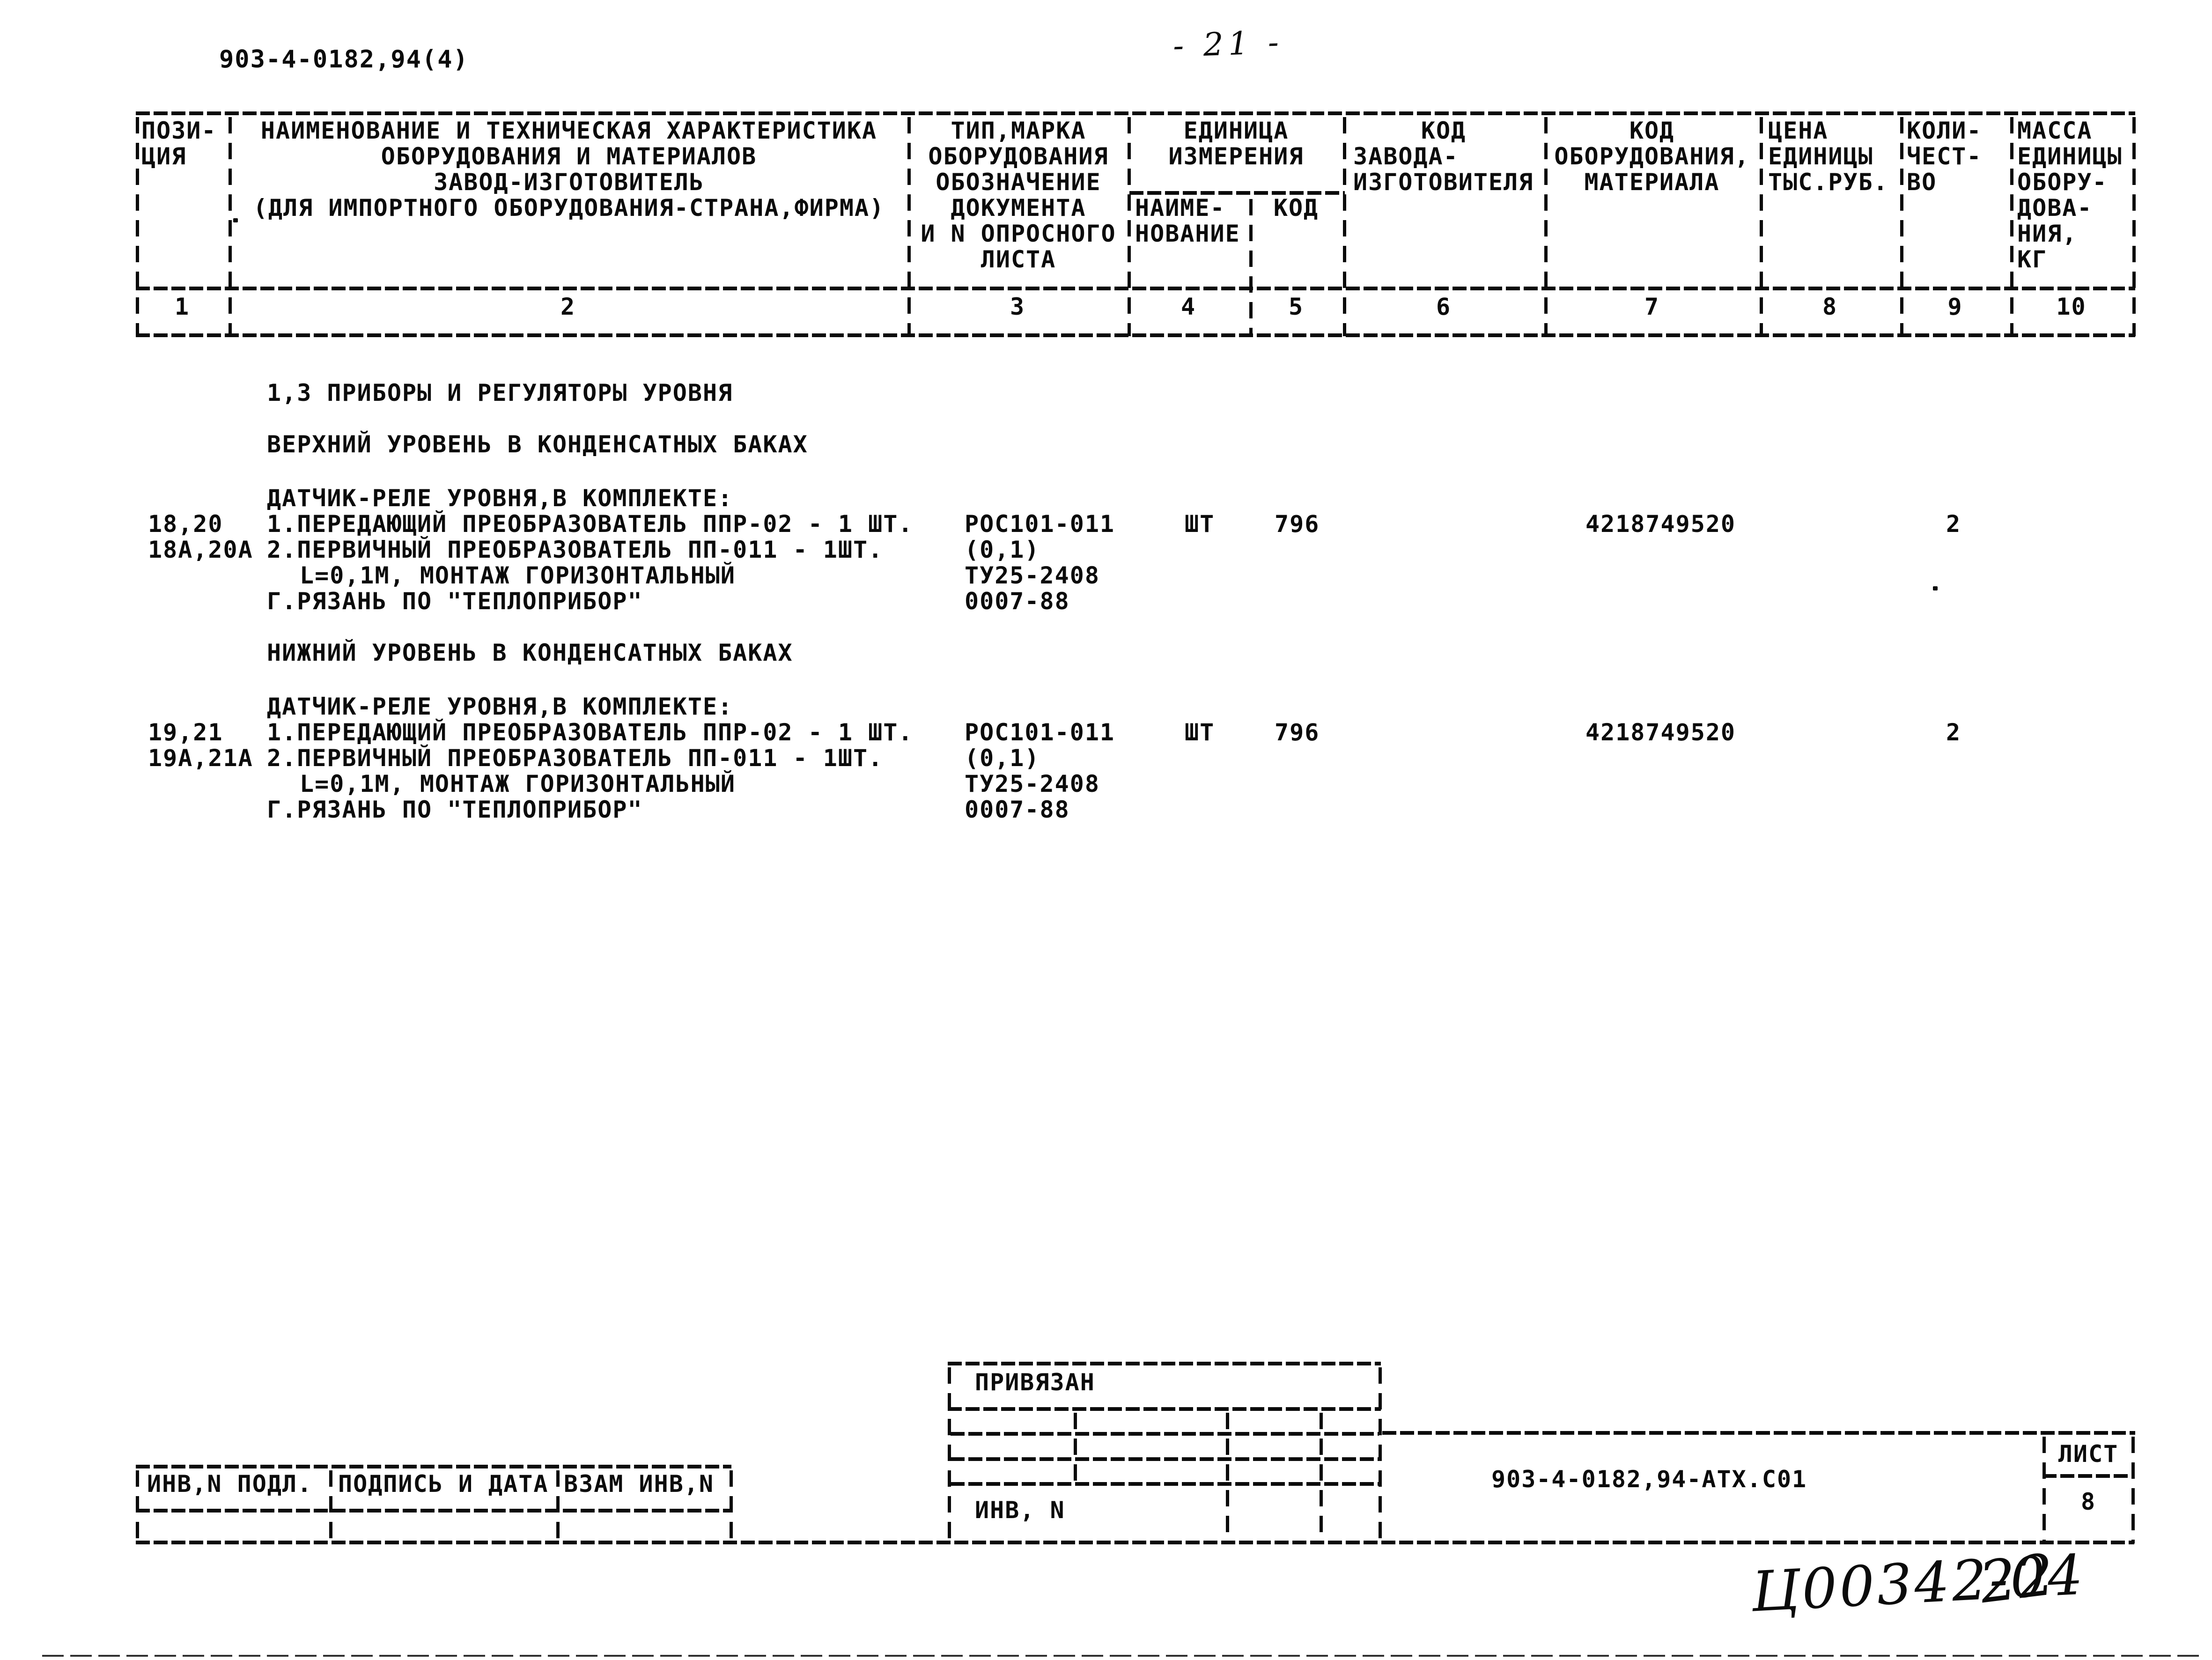 Image resolution: width=2212 pixels, height=1660 pixels. I want to click on binding-stamp-border-left, so click(949, 1452).